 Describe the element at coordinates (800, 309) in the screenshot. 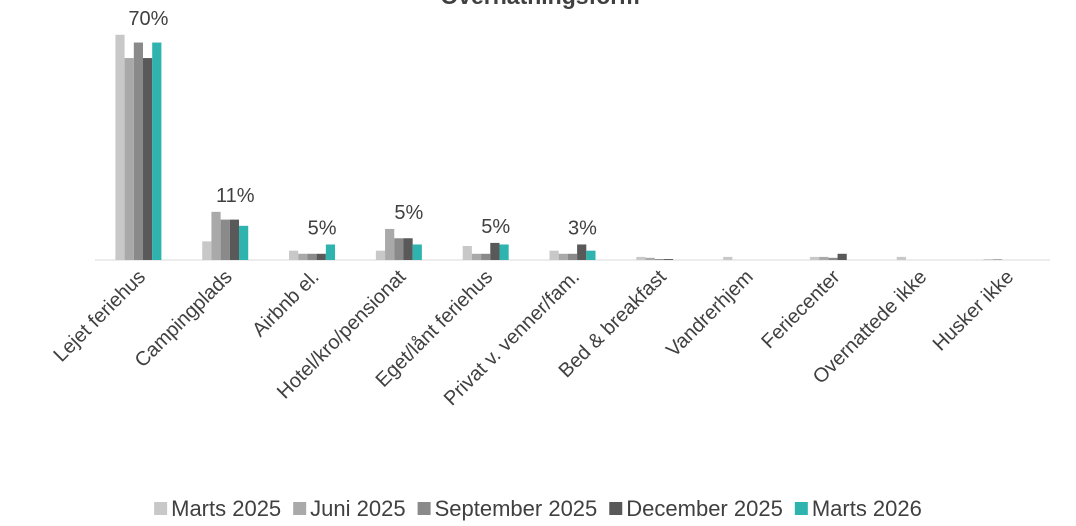

I see `x-tick-label: Feriecenter` at that location.